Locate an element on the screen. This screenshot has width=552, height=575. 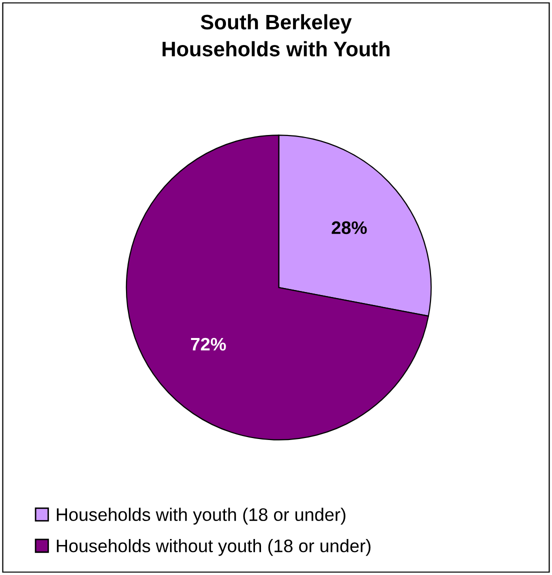
legend-label: Households without youth (18 or under) is located at coordinates (213, 547).